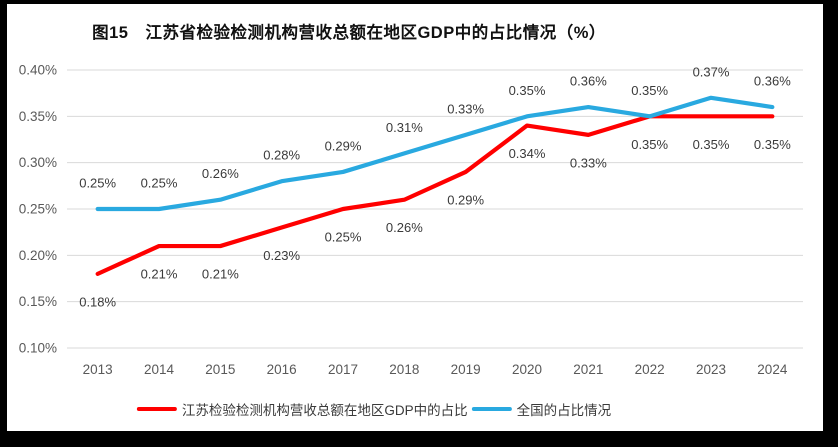 The height and width of the screenshot is (447, 838). What do you see at coordinates (711, 369) in the screenshot?
I see `x-axis-tick-label: 2023` at bounding box center [711, 369].